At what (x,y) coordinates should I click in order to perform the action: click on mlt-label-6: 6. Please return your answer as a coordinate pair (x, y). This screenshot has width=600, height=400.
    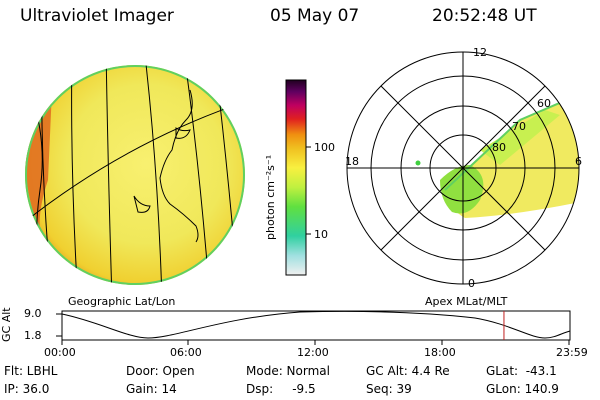
    Looking at the image, I should click on (578, 161).